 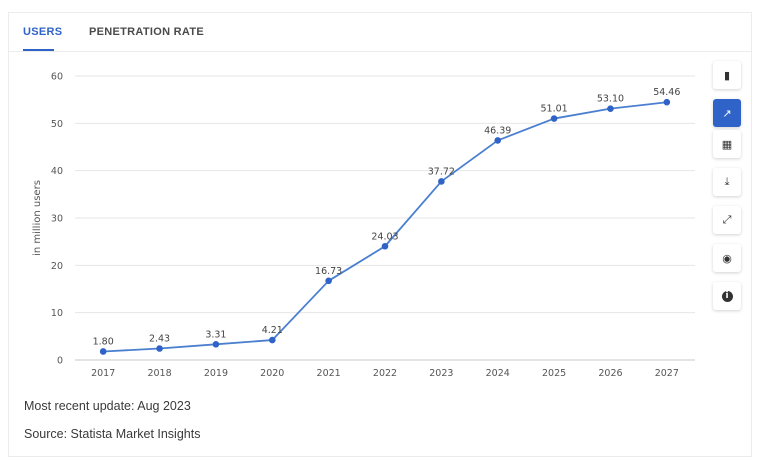 I want to click on download-button: ⤓, so click(x=727, y=182).